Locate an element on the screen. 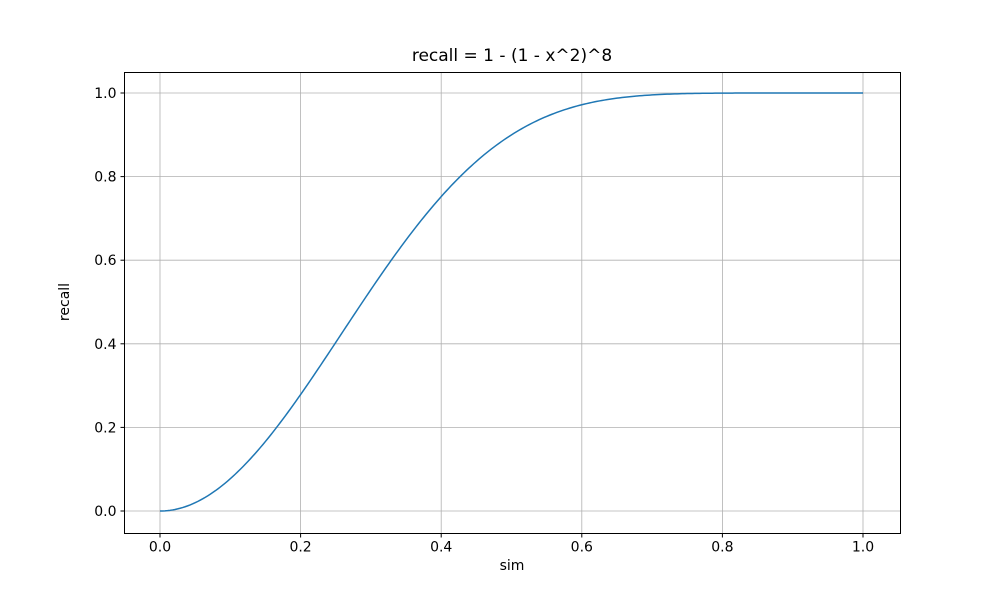  x-tick-label: 0.0 is located at coordinates (160, 548).